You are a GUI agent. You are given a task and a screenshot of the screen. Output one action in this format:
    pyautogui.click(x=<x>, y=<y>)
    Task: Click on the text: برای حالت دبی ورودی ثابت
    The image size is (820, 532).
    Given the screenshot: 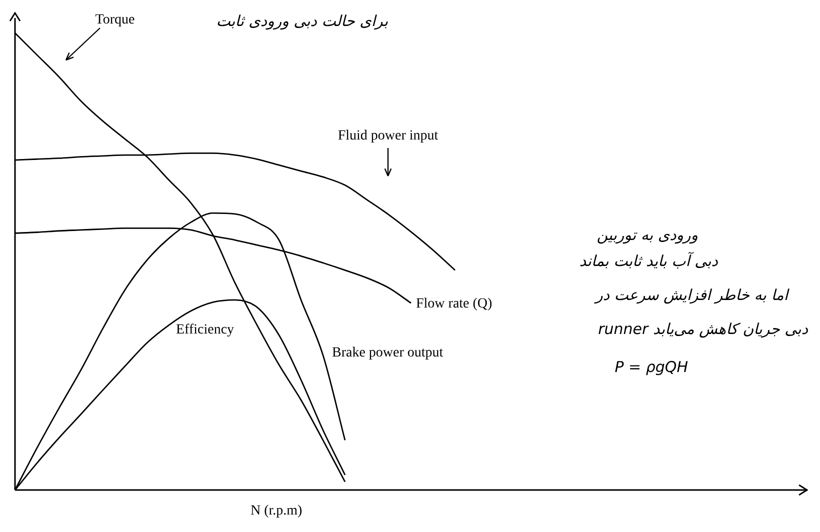 What is the action you would take?
    pyautogui.click(x=302, y=21)
    